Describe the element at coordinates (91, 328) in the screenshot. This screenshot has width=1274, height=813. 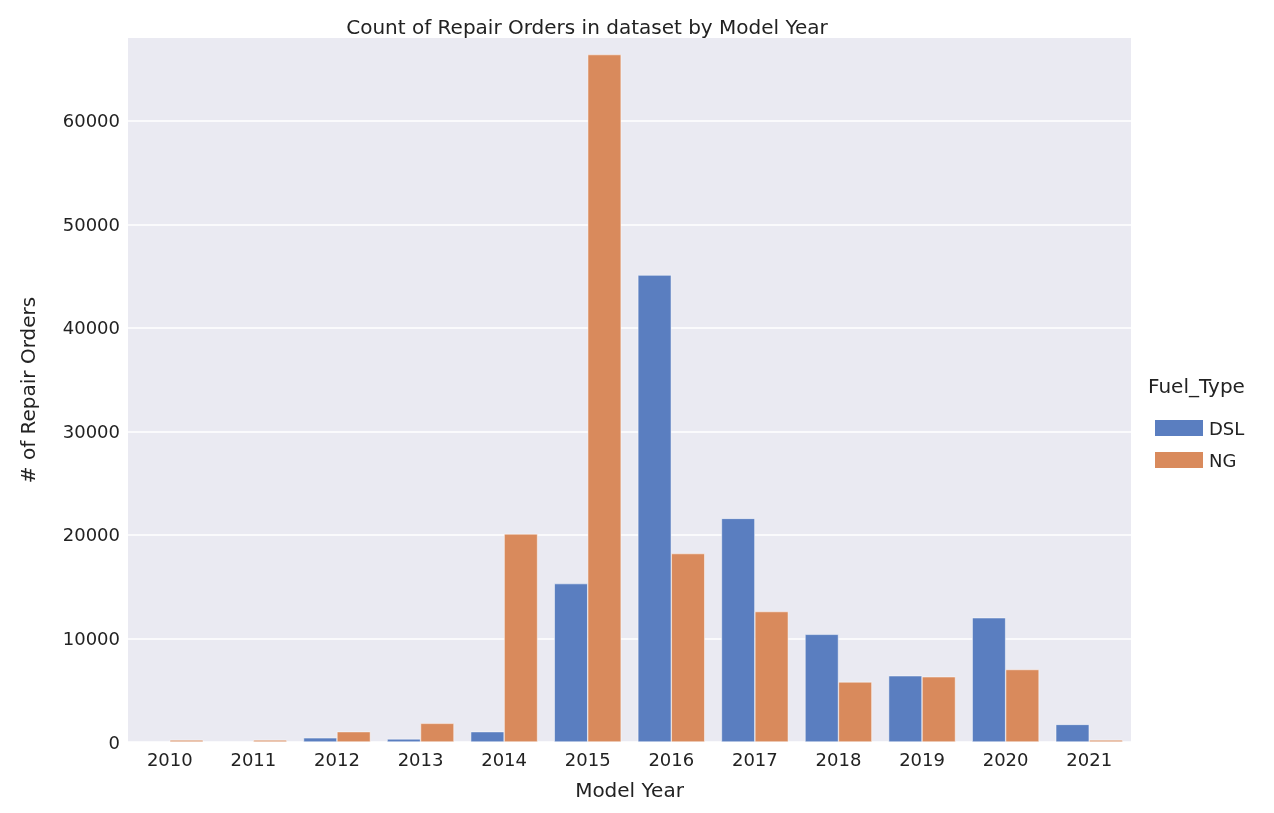
I see `y-tick-label: 40000` at that location.